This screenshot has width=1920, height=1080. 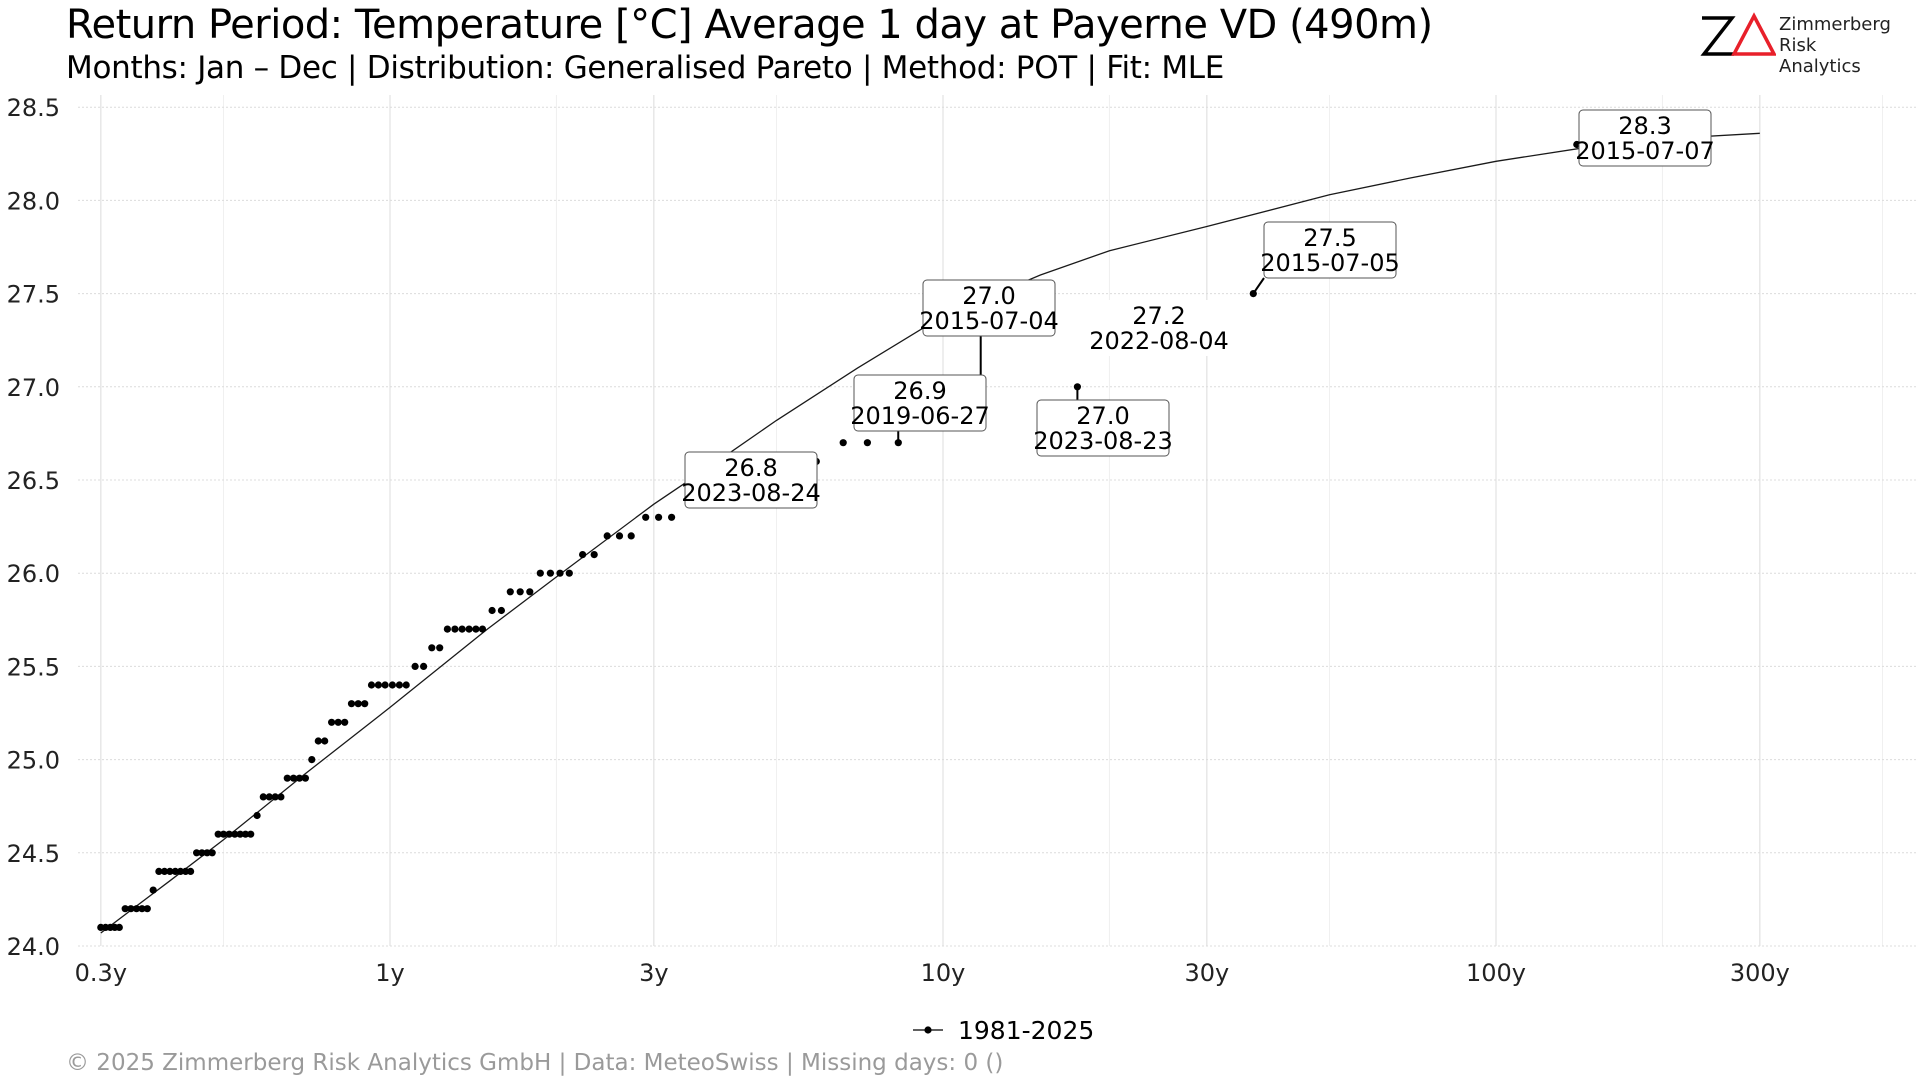 What do you see at coordinates (1329, 263) in the screenshot?
I see `label-date: 2015-07-05` at bounding box center [1329, 263].